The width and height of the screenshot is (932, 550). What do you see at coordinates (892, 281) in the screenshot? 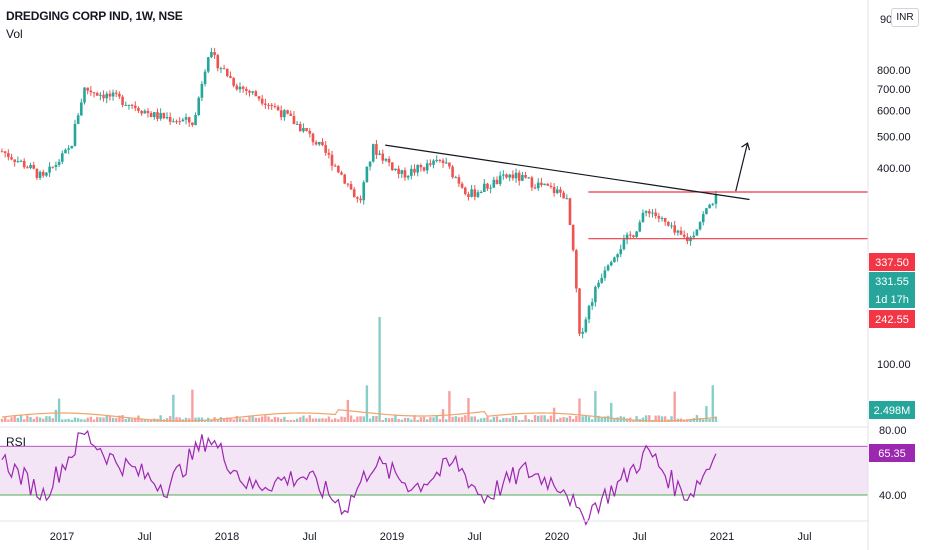
I see `last-price-badge-bg` at bounding box center [892, 281].